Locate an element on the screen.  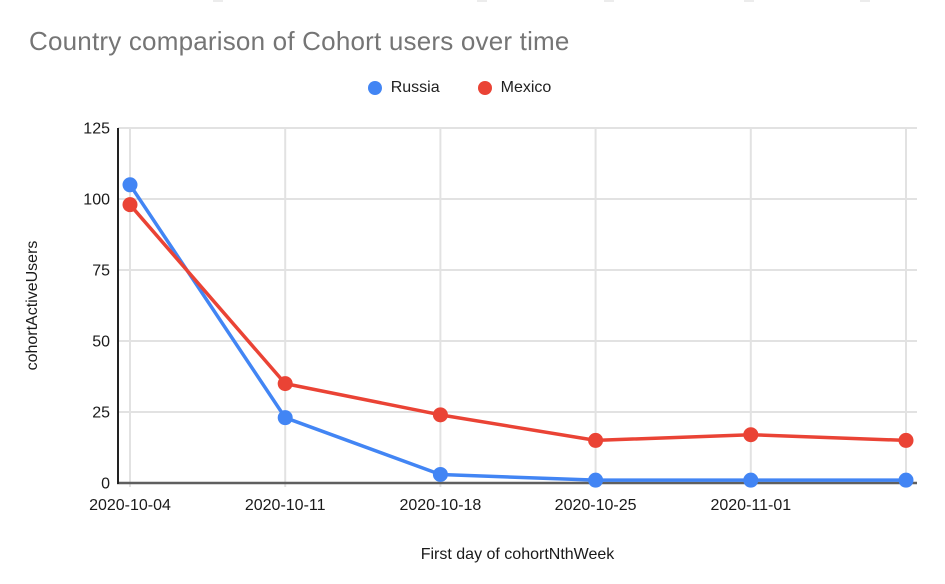
x-tick-label: 2020-10-11 is located at coordinates (285, 505).